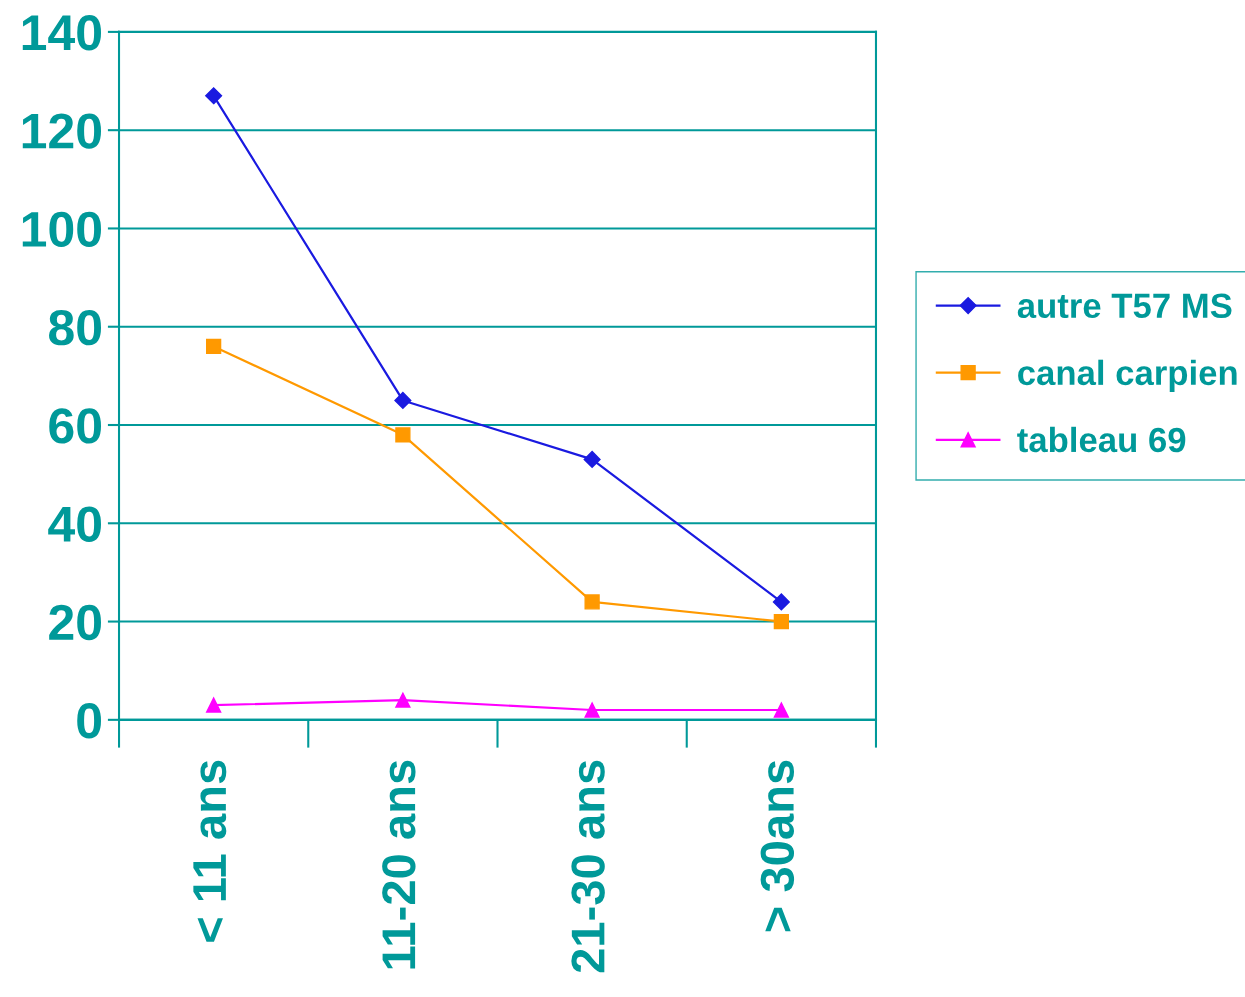 This screenshot has height=997, width=1245. I want to click on legend-label: tableau 69, so click(1101, 439).